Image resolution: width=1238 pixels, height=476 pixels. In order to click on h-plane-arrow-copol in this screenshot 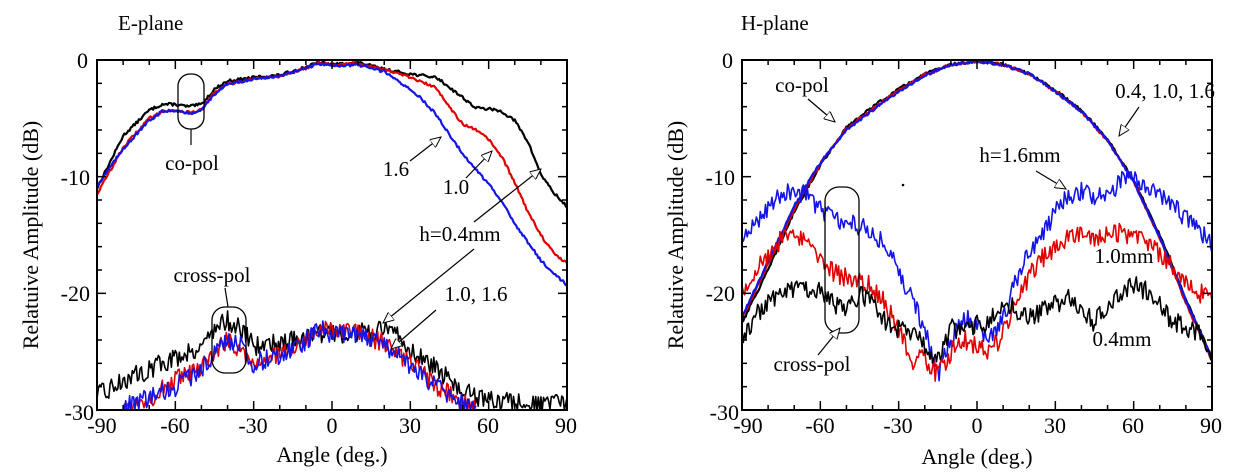, I will do `click(821, 110)`.